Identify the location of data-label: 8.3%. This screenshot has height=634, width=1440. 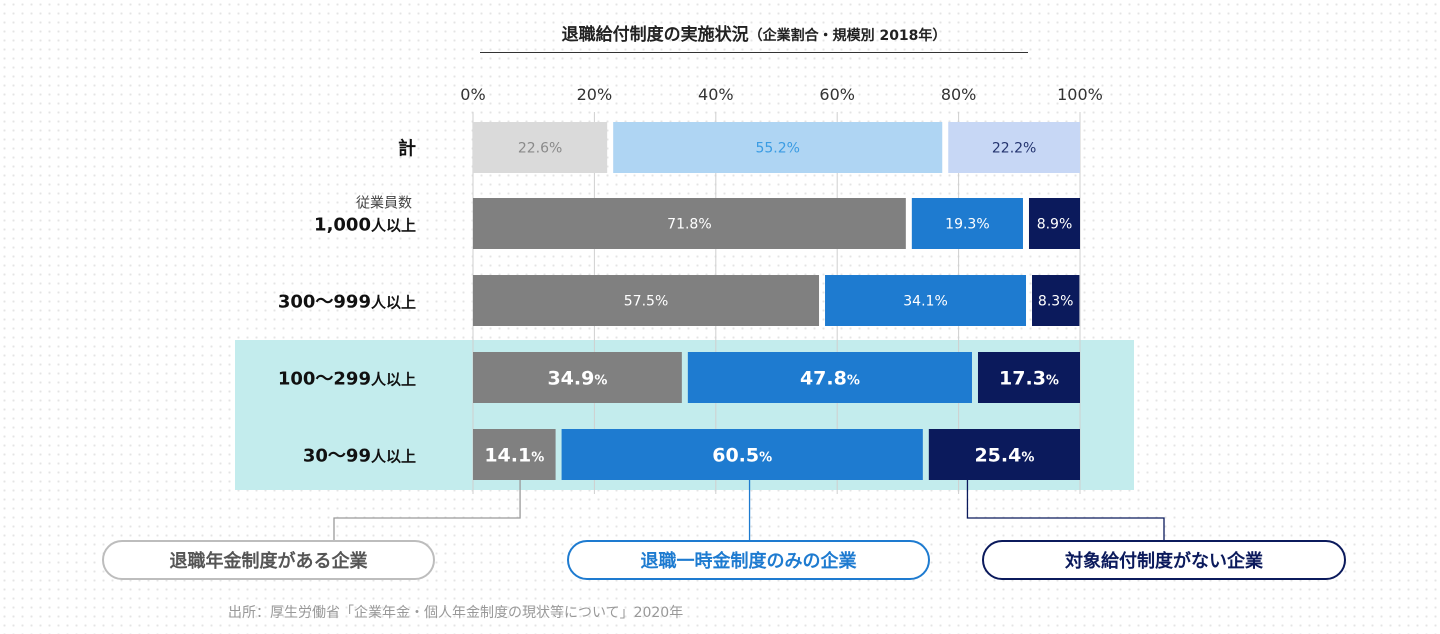
(1056, 302).